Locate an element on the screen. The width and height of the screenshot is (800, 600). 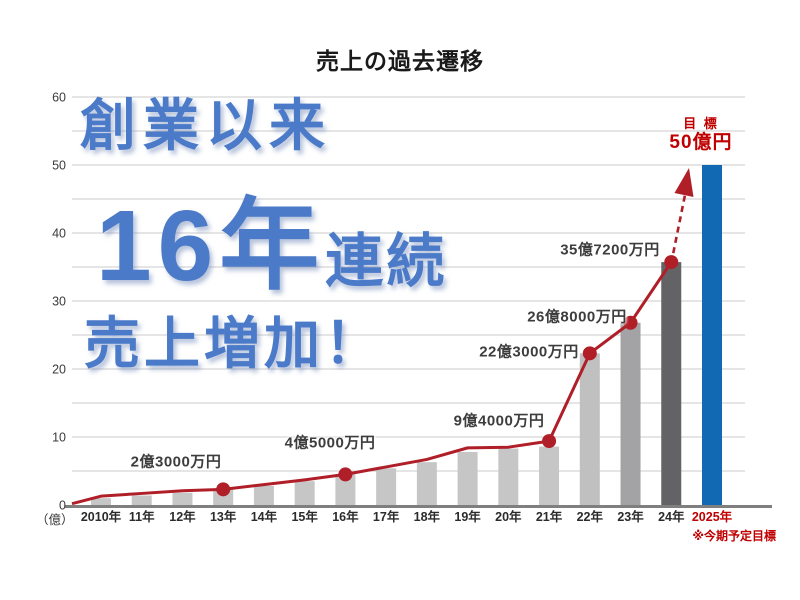
x-tick-18年: 18年 is located at coordinates (427, 516).